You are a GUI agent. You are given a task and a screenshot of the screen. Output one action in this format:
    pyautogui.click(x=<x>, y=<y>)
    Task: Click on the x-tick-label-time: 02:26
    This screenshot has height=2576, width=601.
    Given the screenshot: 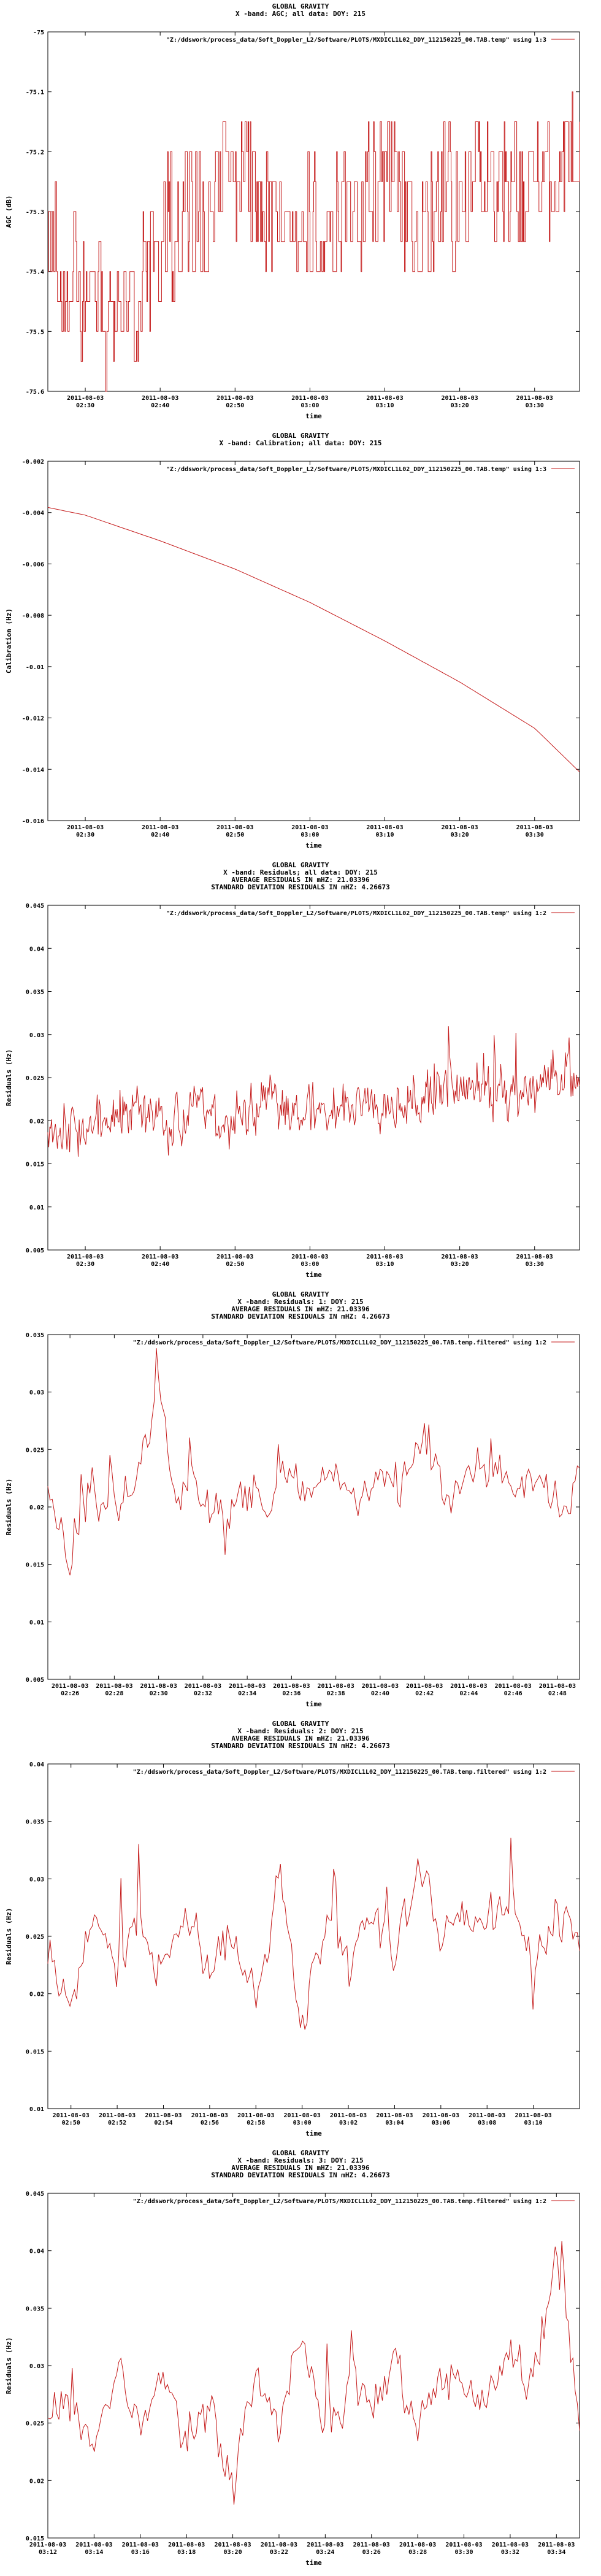 What is the action you would take?
    pyautogui.click(x=70, y=1693)
    